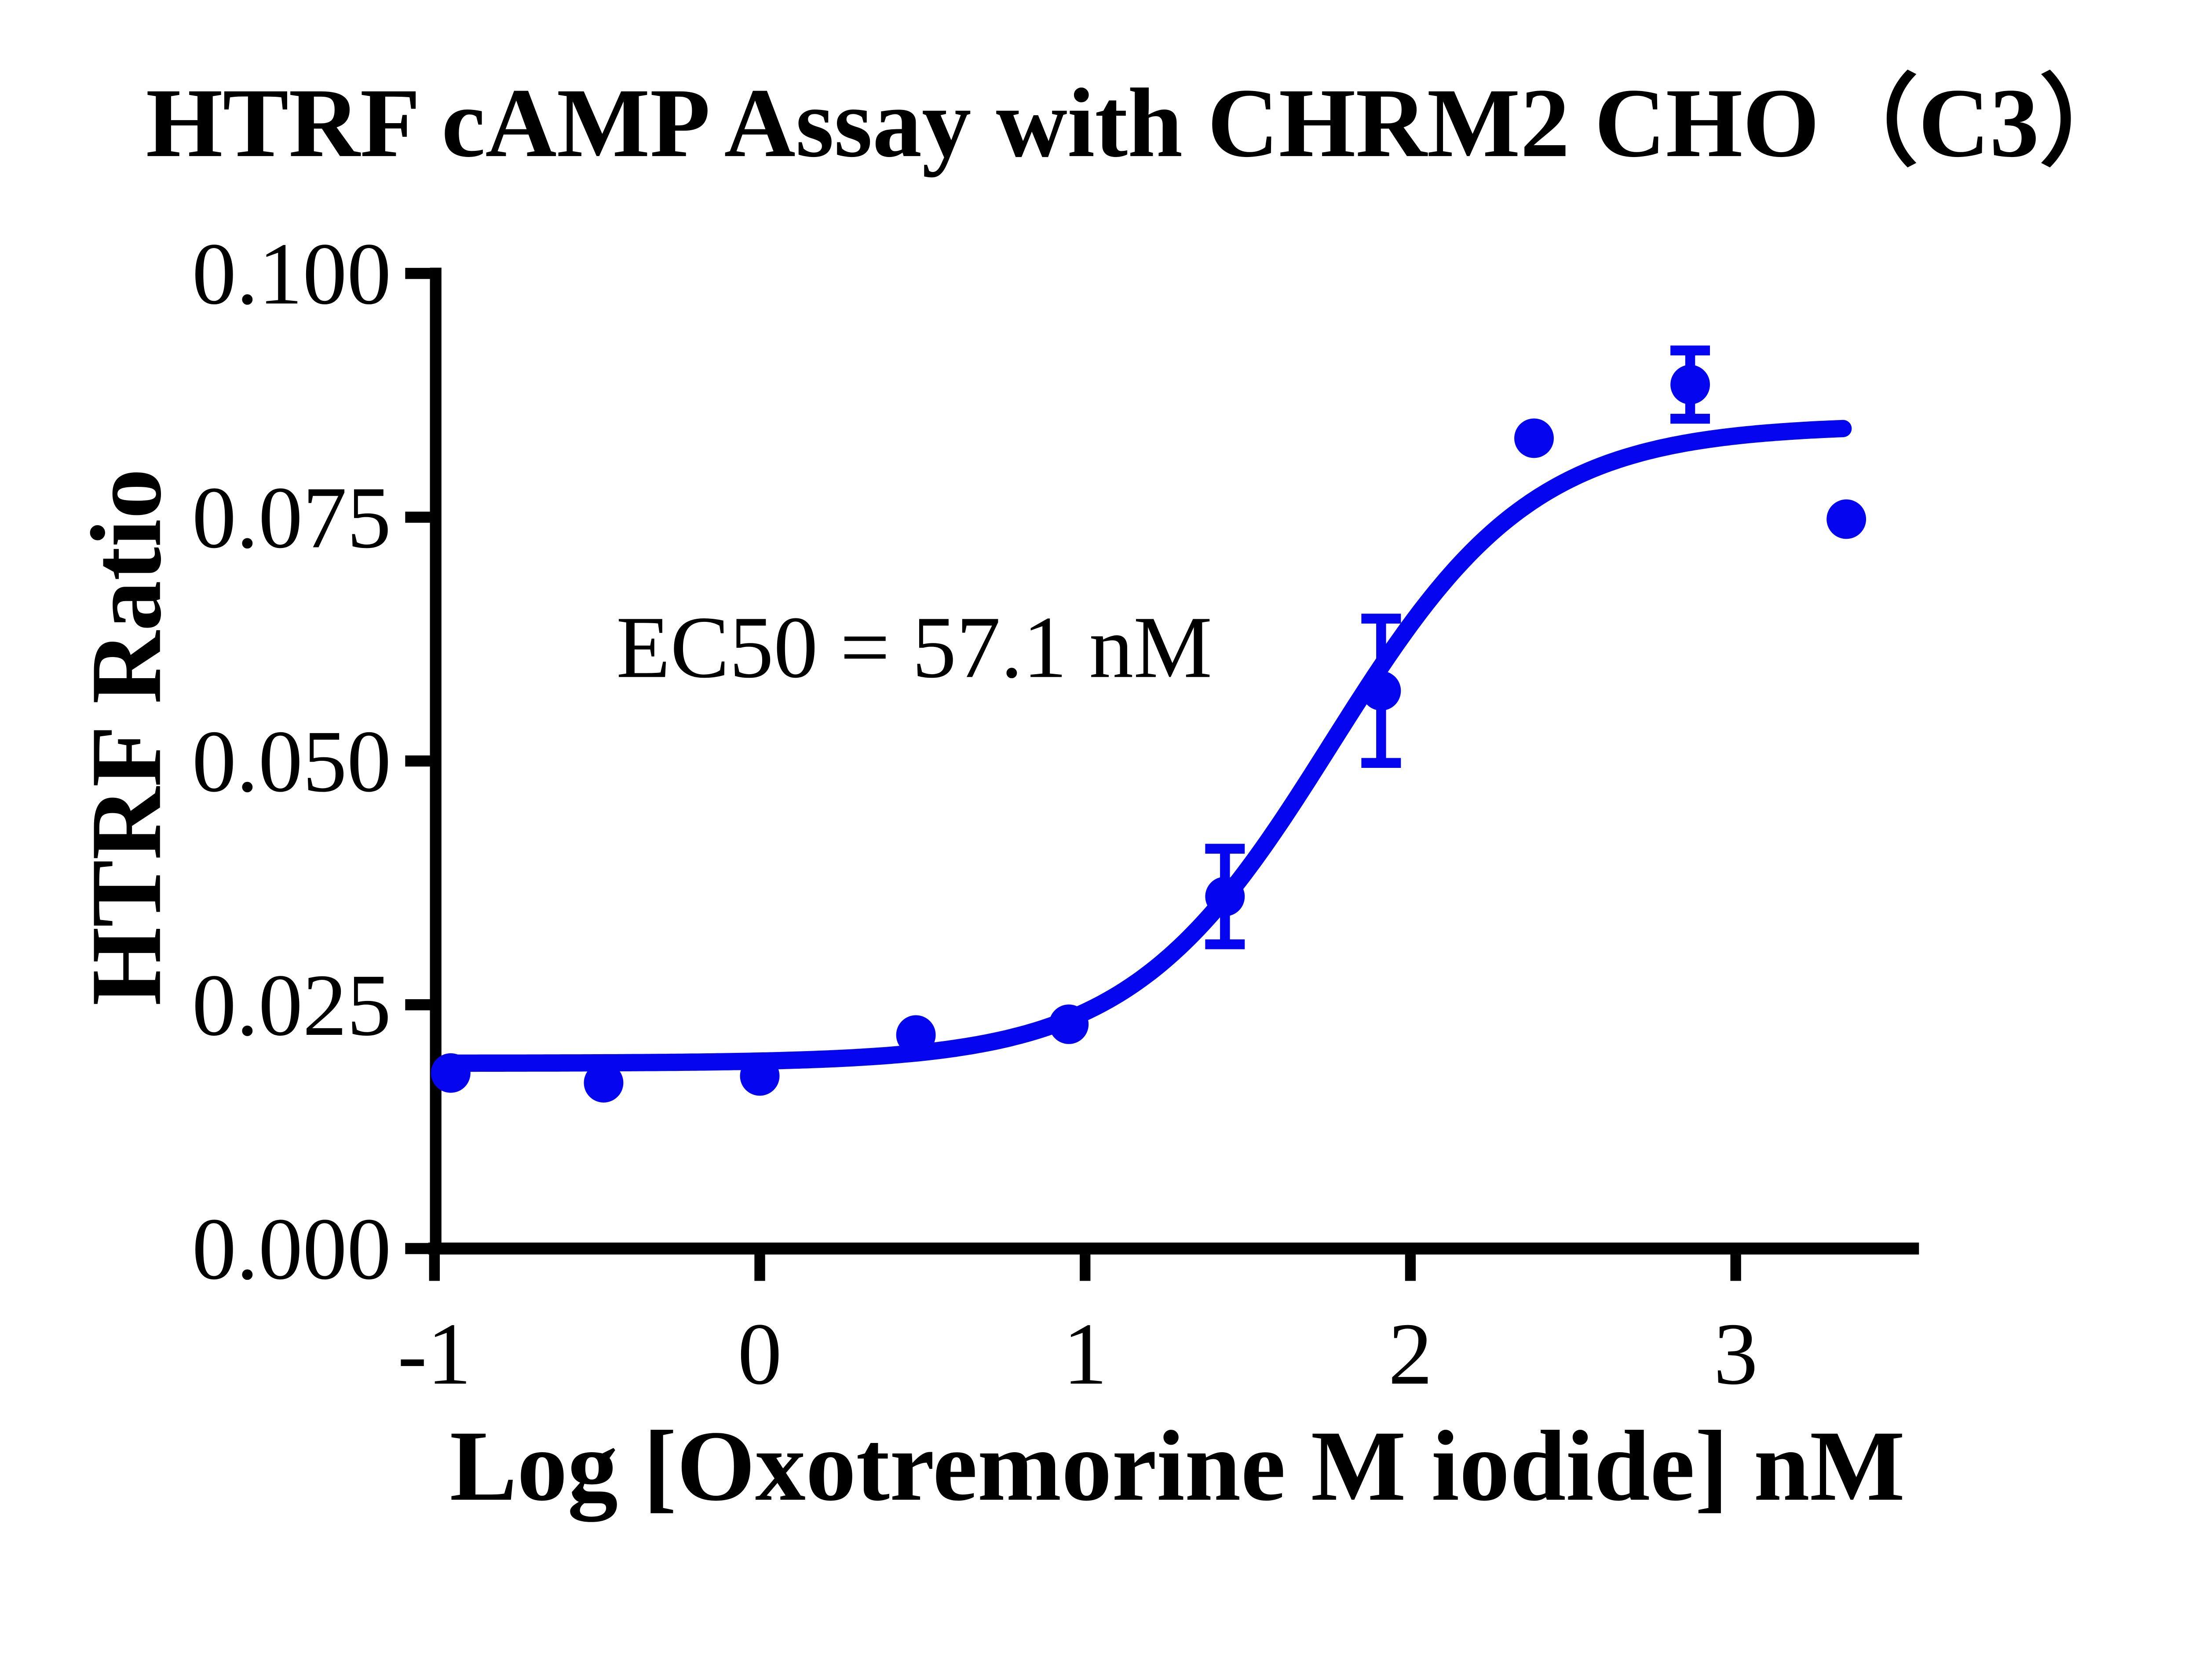 The height and width of the screenshot is (1680, 2199). I want to click on x-axis-title: Log [Oxotremorine M iodide] nM, so click(1177, 1466).